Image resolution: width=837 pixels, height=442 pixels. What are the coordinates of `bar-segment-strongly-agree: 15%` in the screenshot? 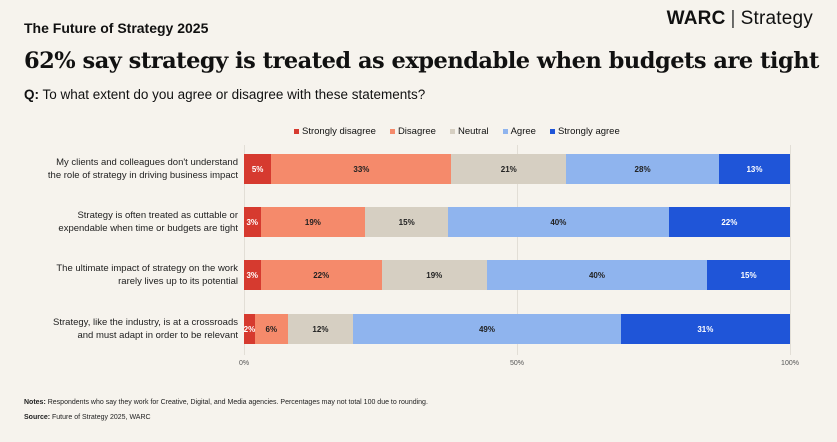 It's located at (748, 275).